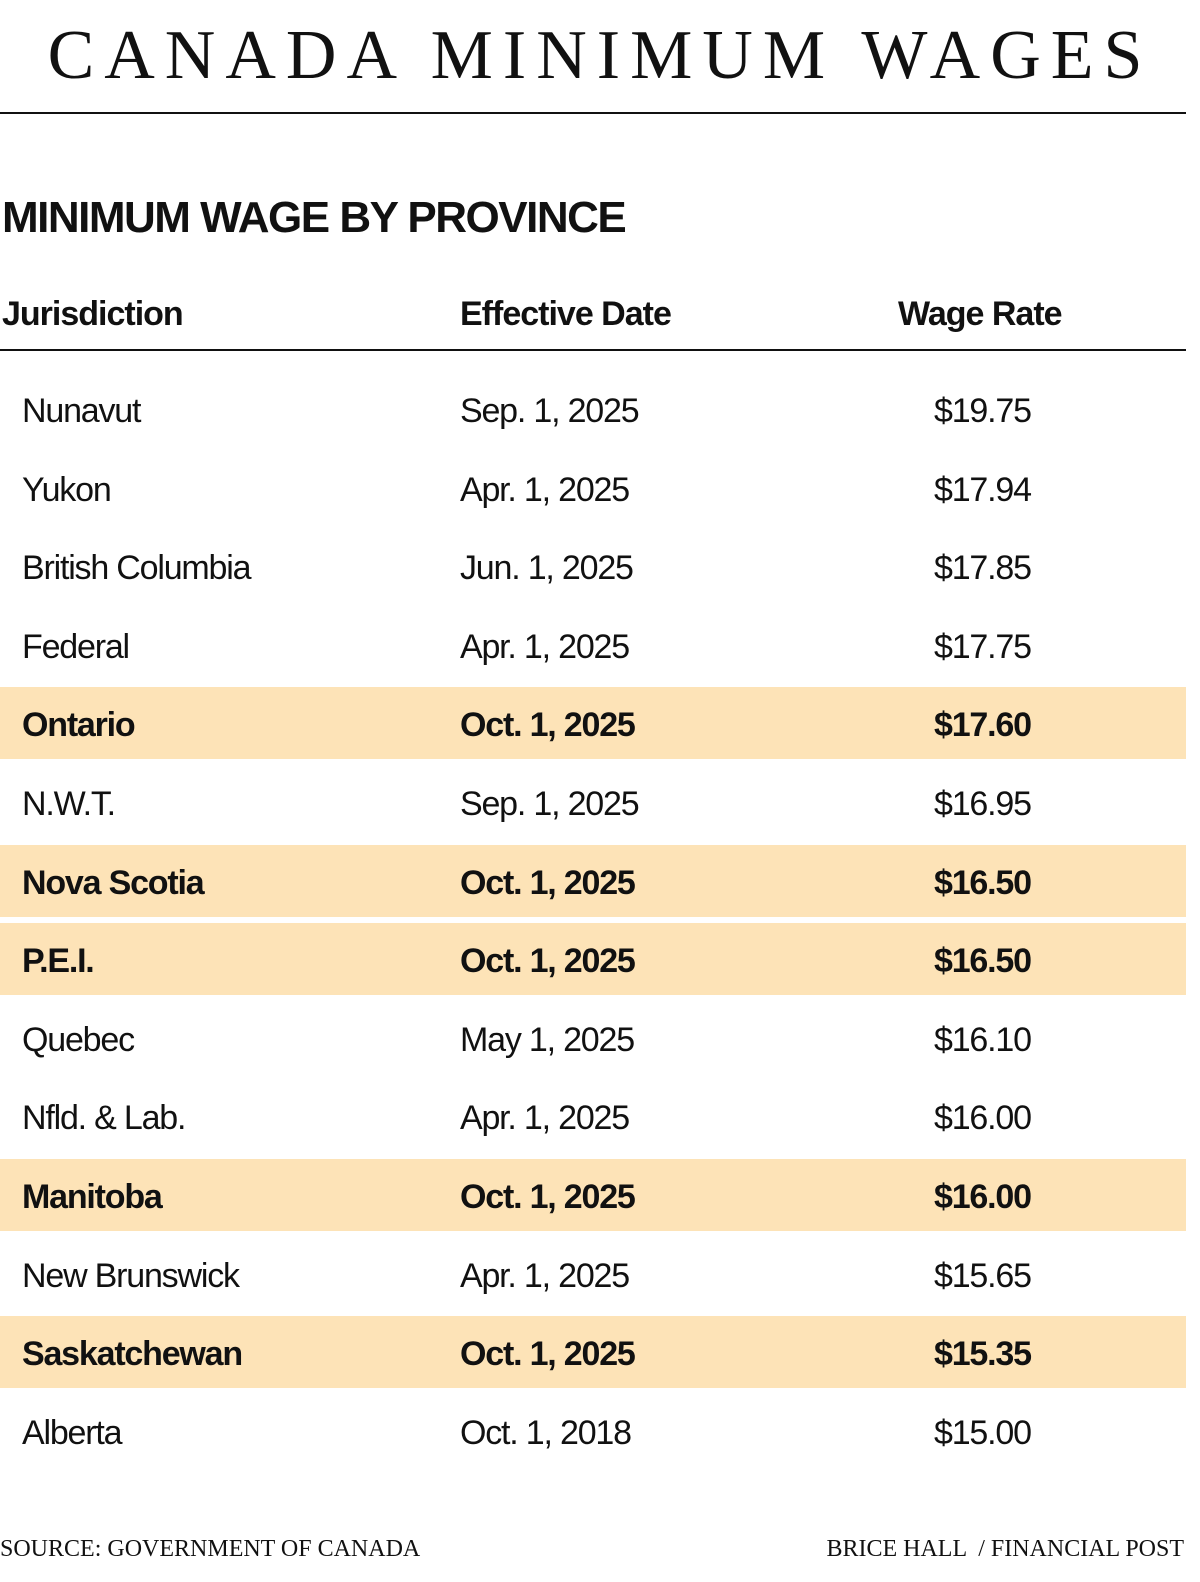 The image size is (1200, 1582). Describe the element at coordinates (593, 113) in the screenshot. I see `title-divider` at that location.